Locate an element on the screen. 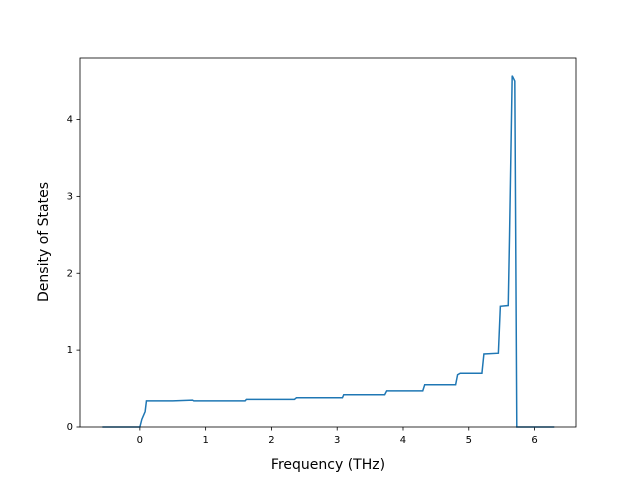  x-tick-label: 3 is located at coordinates (337, 440).